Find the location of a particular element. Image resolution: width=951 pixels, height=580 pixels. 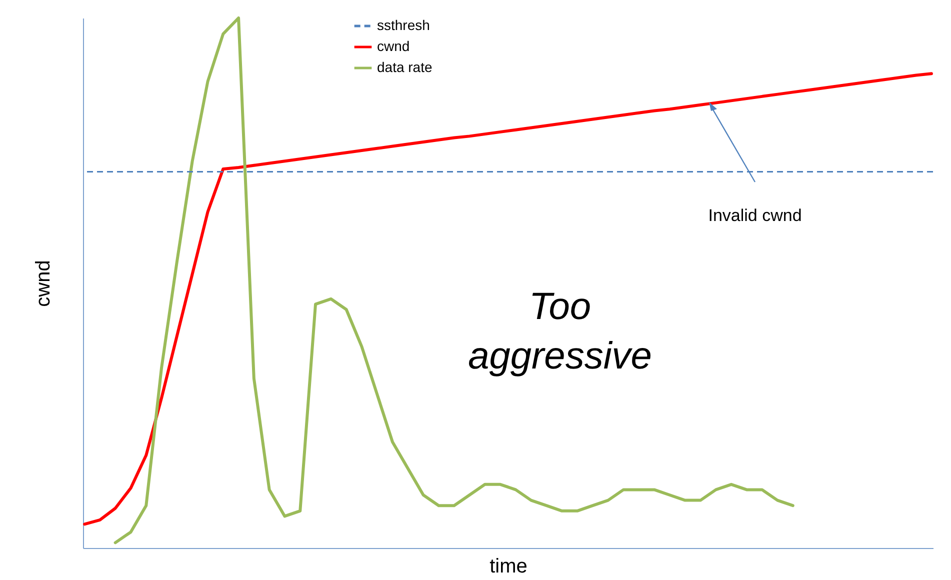

annotation: Too aggressive is located at coordinates (560, 332).